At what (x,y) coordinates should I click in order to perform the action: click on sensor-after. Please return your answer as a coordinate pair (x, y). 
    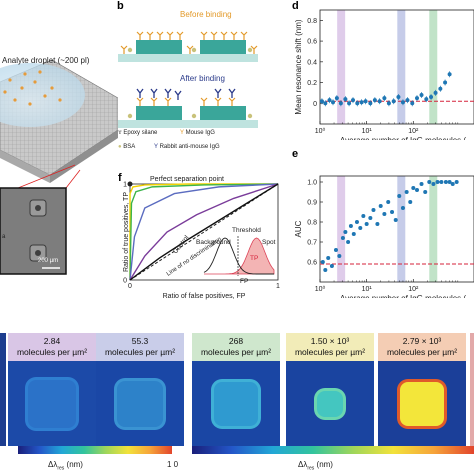
    Looking at the image, I should click on (188, 108).